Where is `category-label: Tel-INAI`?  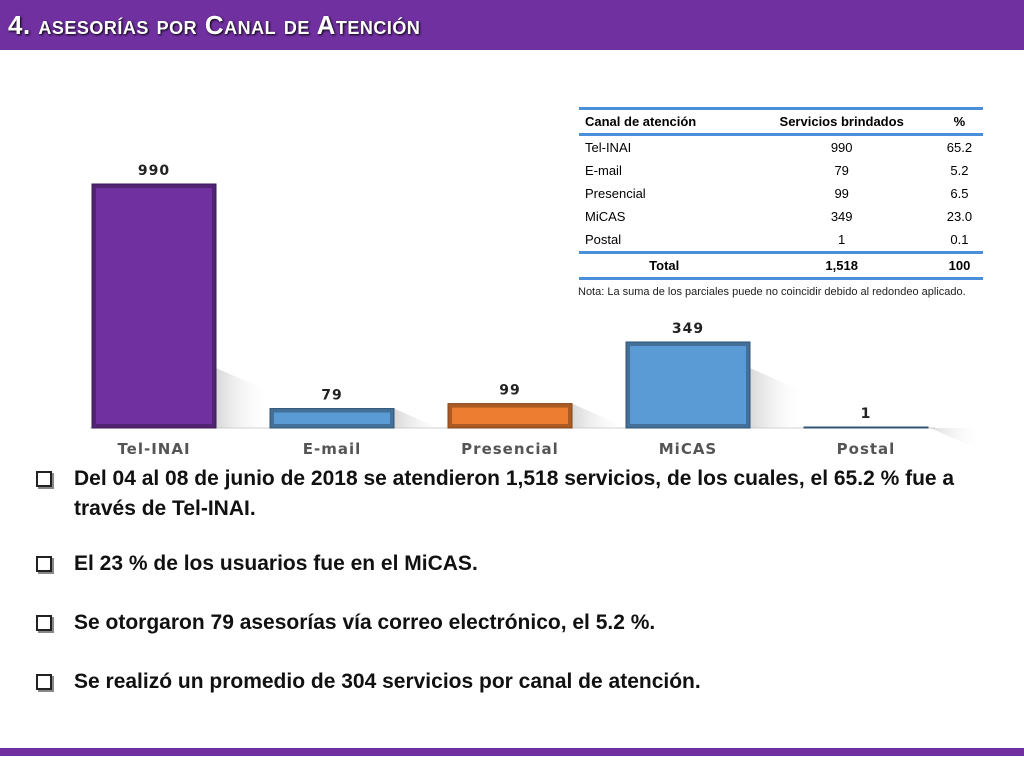 category-label: Tel-INAI is located at coordinates (153, 449).